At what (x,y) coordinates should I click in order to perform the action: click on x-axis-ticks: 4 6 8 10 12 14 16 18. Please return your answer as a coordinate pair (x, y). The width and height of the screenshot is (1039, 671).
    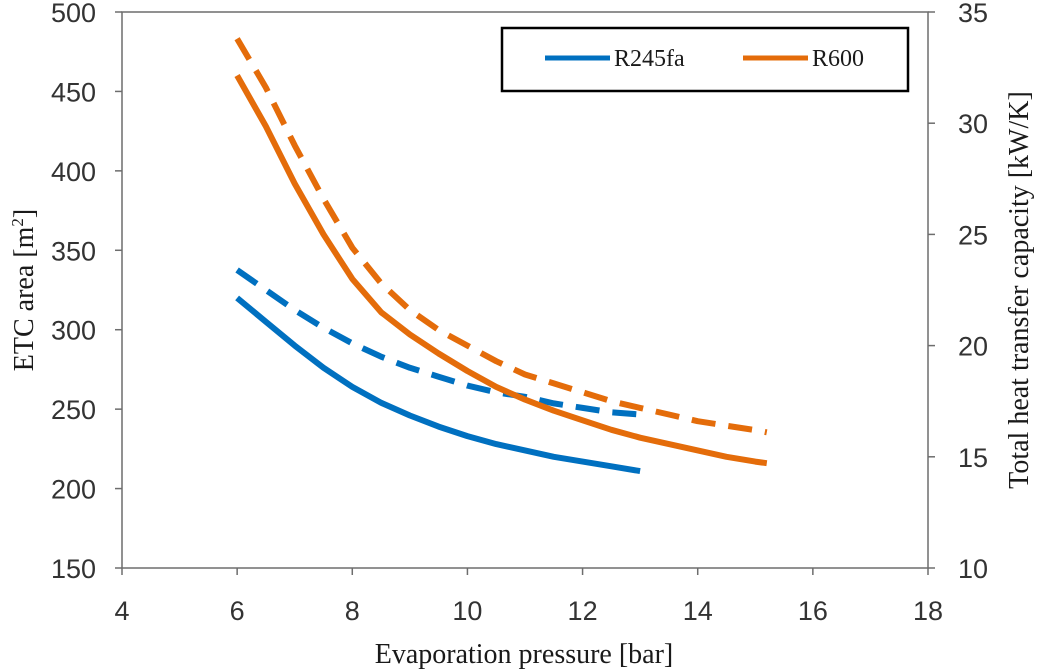
    Looking at the image, I should click on (528, 597).